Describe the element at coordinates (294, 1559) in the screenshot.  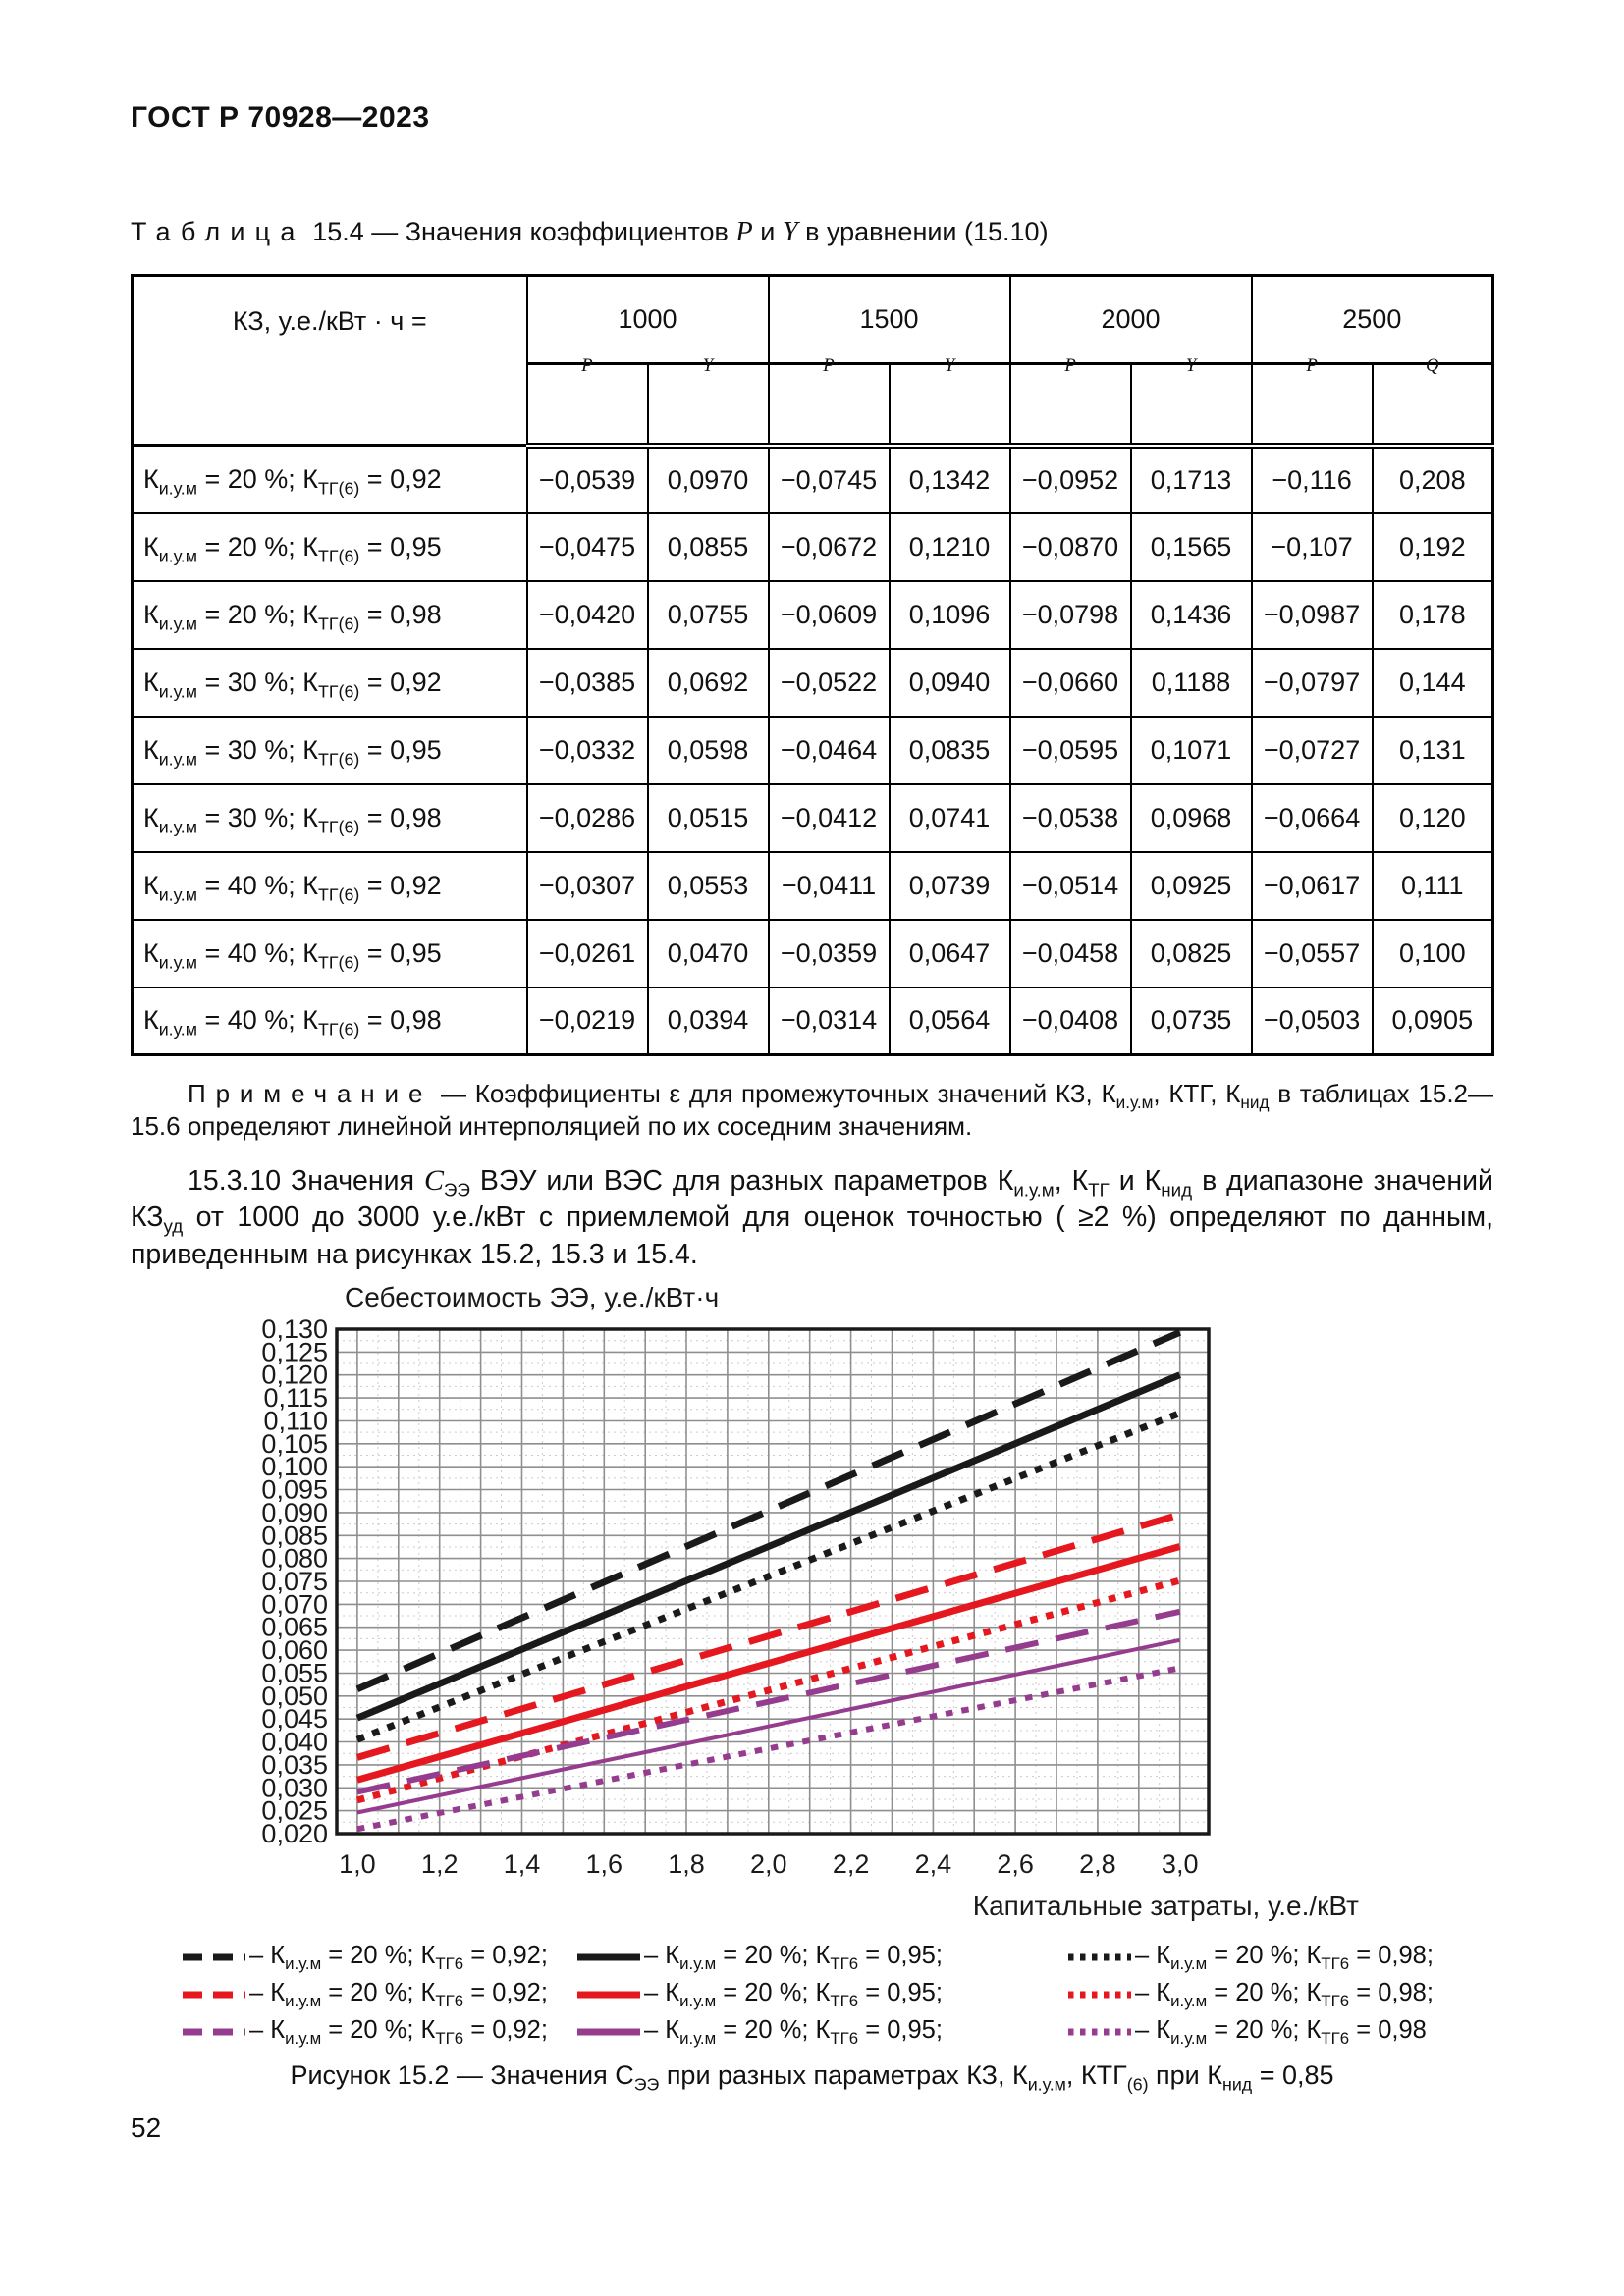
I see `y-tick-label: 0,080` at that location.